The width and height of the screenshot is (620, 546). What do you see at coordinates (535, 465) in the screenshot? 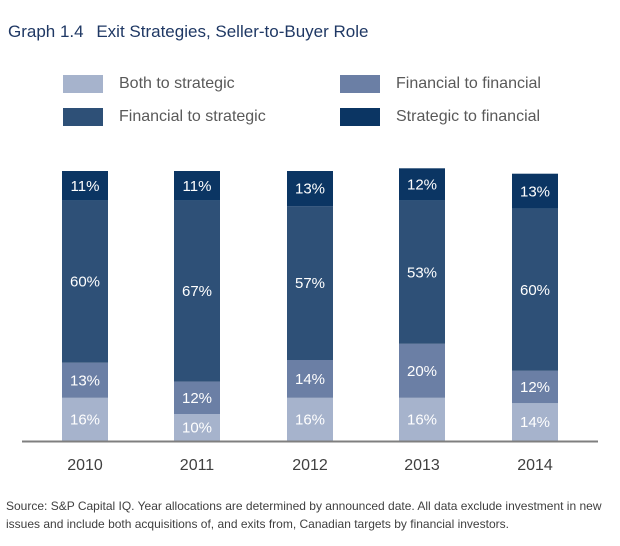
I see `x-tick-label: 2014` at bounding box center [535, 465].